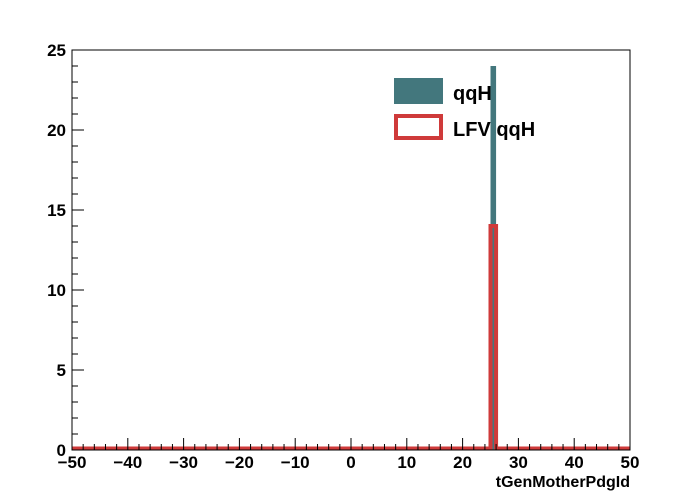  What do you see at coordinates (61, 370) in the screenshot?
I see `y-tick-label: 5` at bounding box center [61, 370].